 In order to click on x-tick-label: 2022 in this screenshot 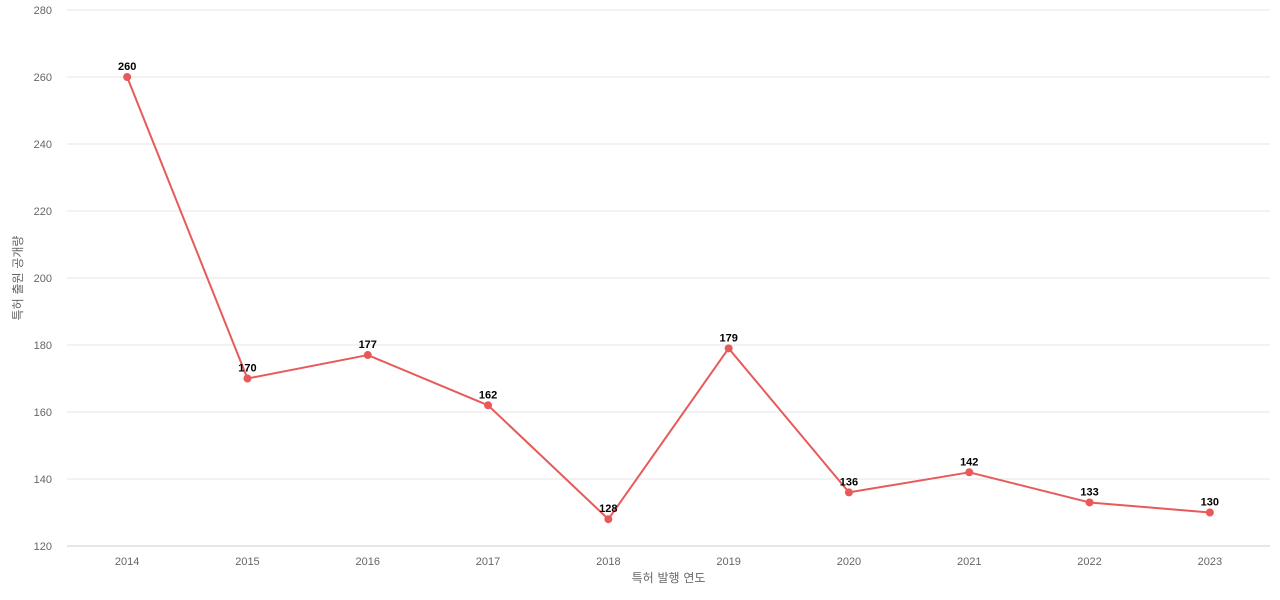, I will do `click(1089, 562)`.